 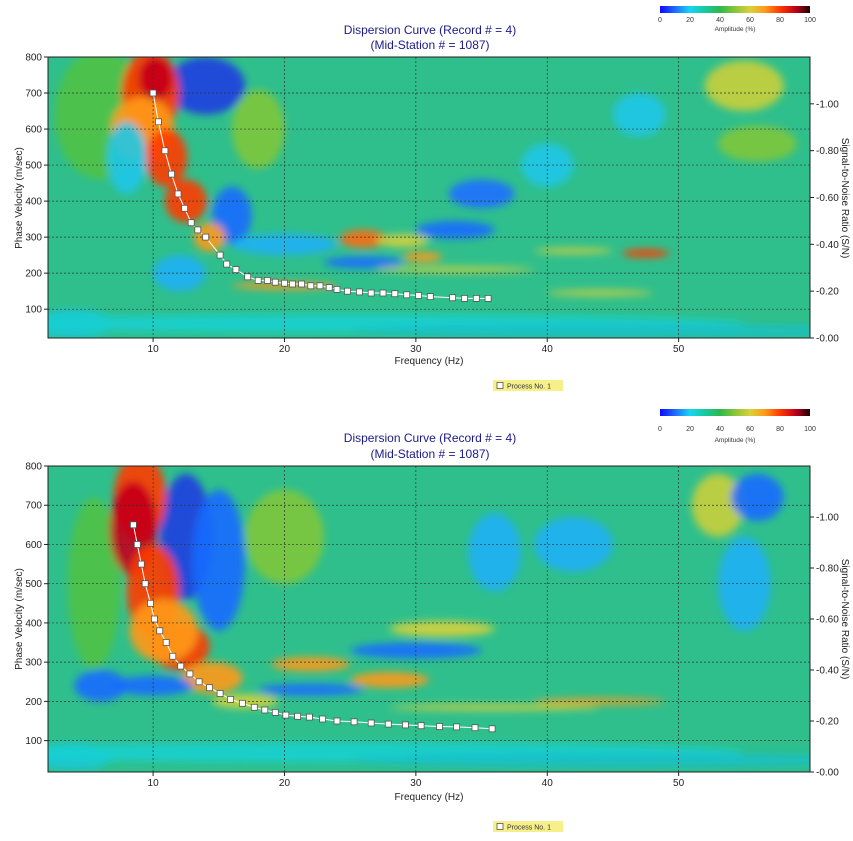 What do you see at coordinates (827, 722) in the screenshot?
I see `y2-tick-label: -0.20` at bounding box center [827, 722].